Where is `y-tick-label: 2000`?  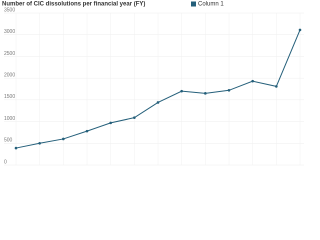
y-tick-label: 2000 is located at coordinates (9, 75).